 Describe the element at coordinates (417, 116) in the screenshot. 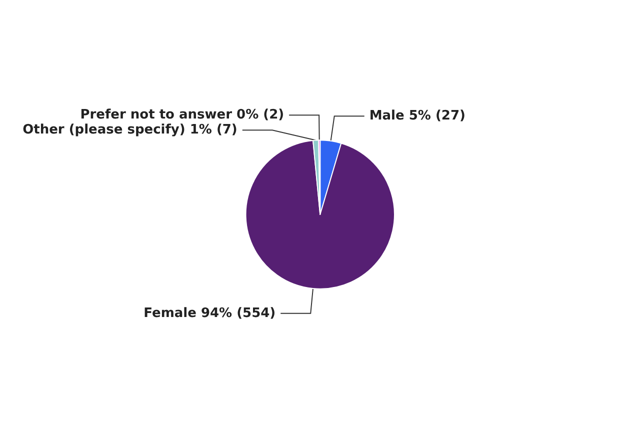

I see `slice-label: Male 5% (27)` at that location.